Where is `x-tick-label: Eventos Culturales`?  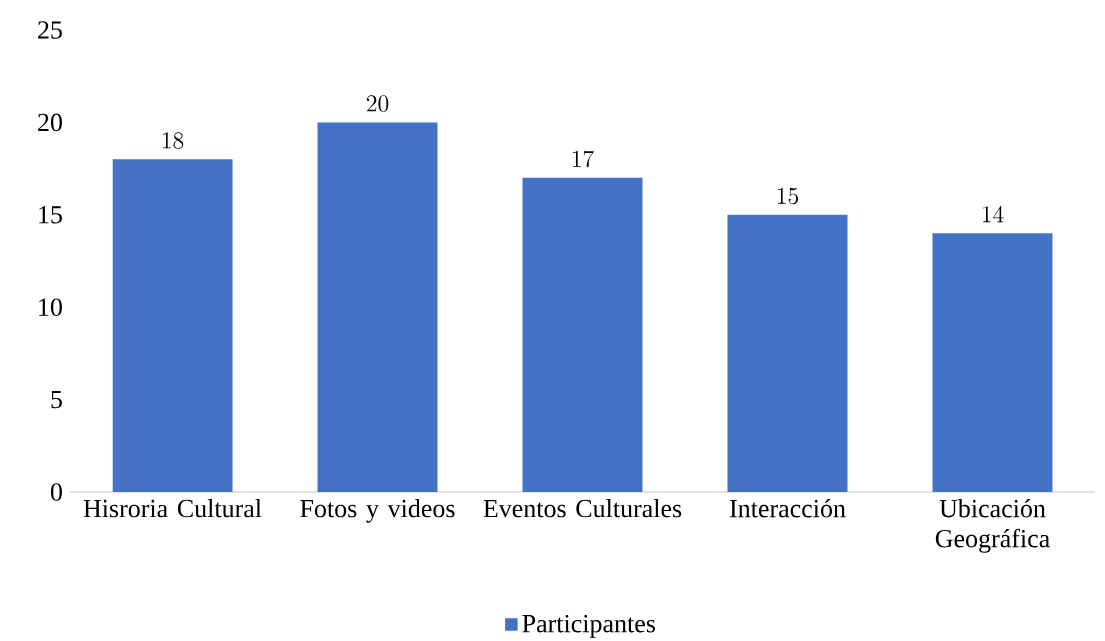
x-tick-label: Eventos Culturales is located at coordinates (582, 508).